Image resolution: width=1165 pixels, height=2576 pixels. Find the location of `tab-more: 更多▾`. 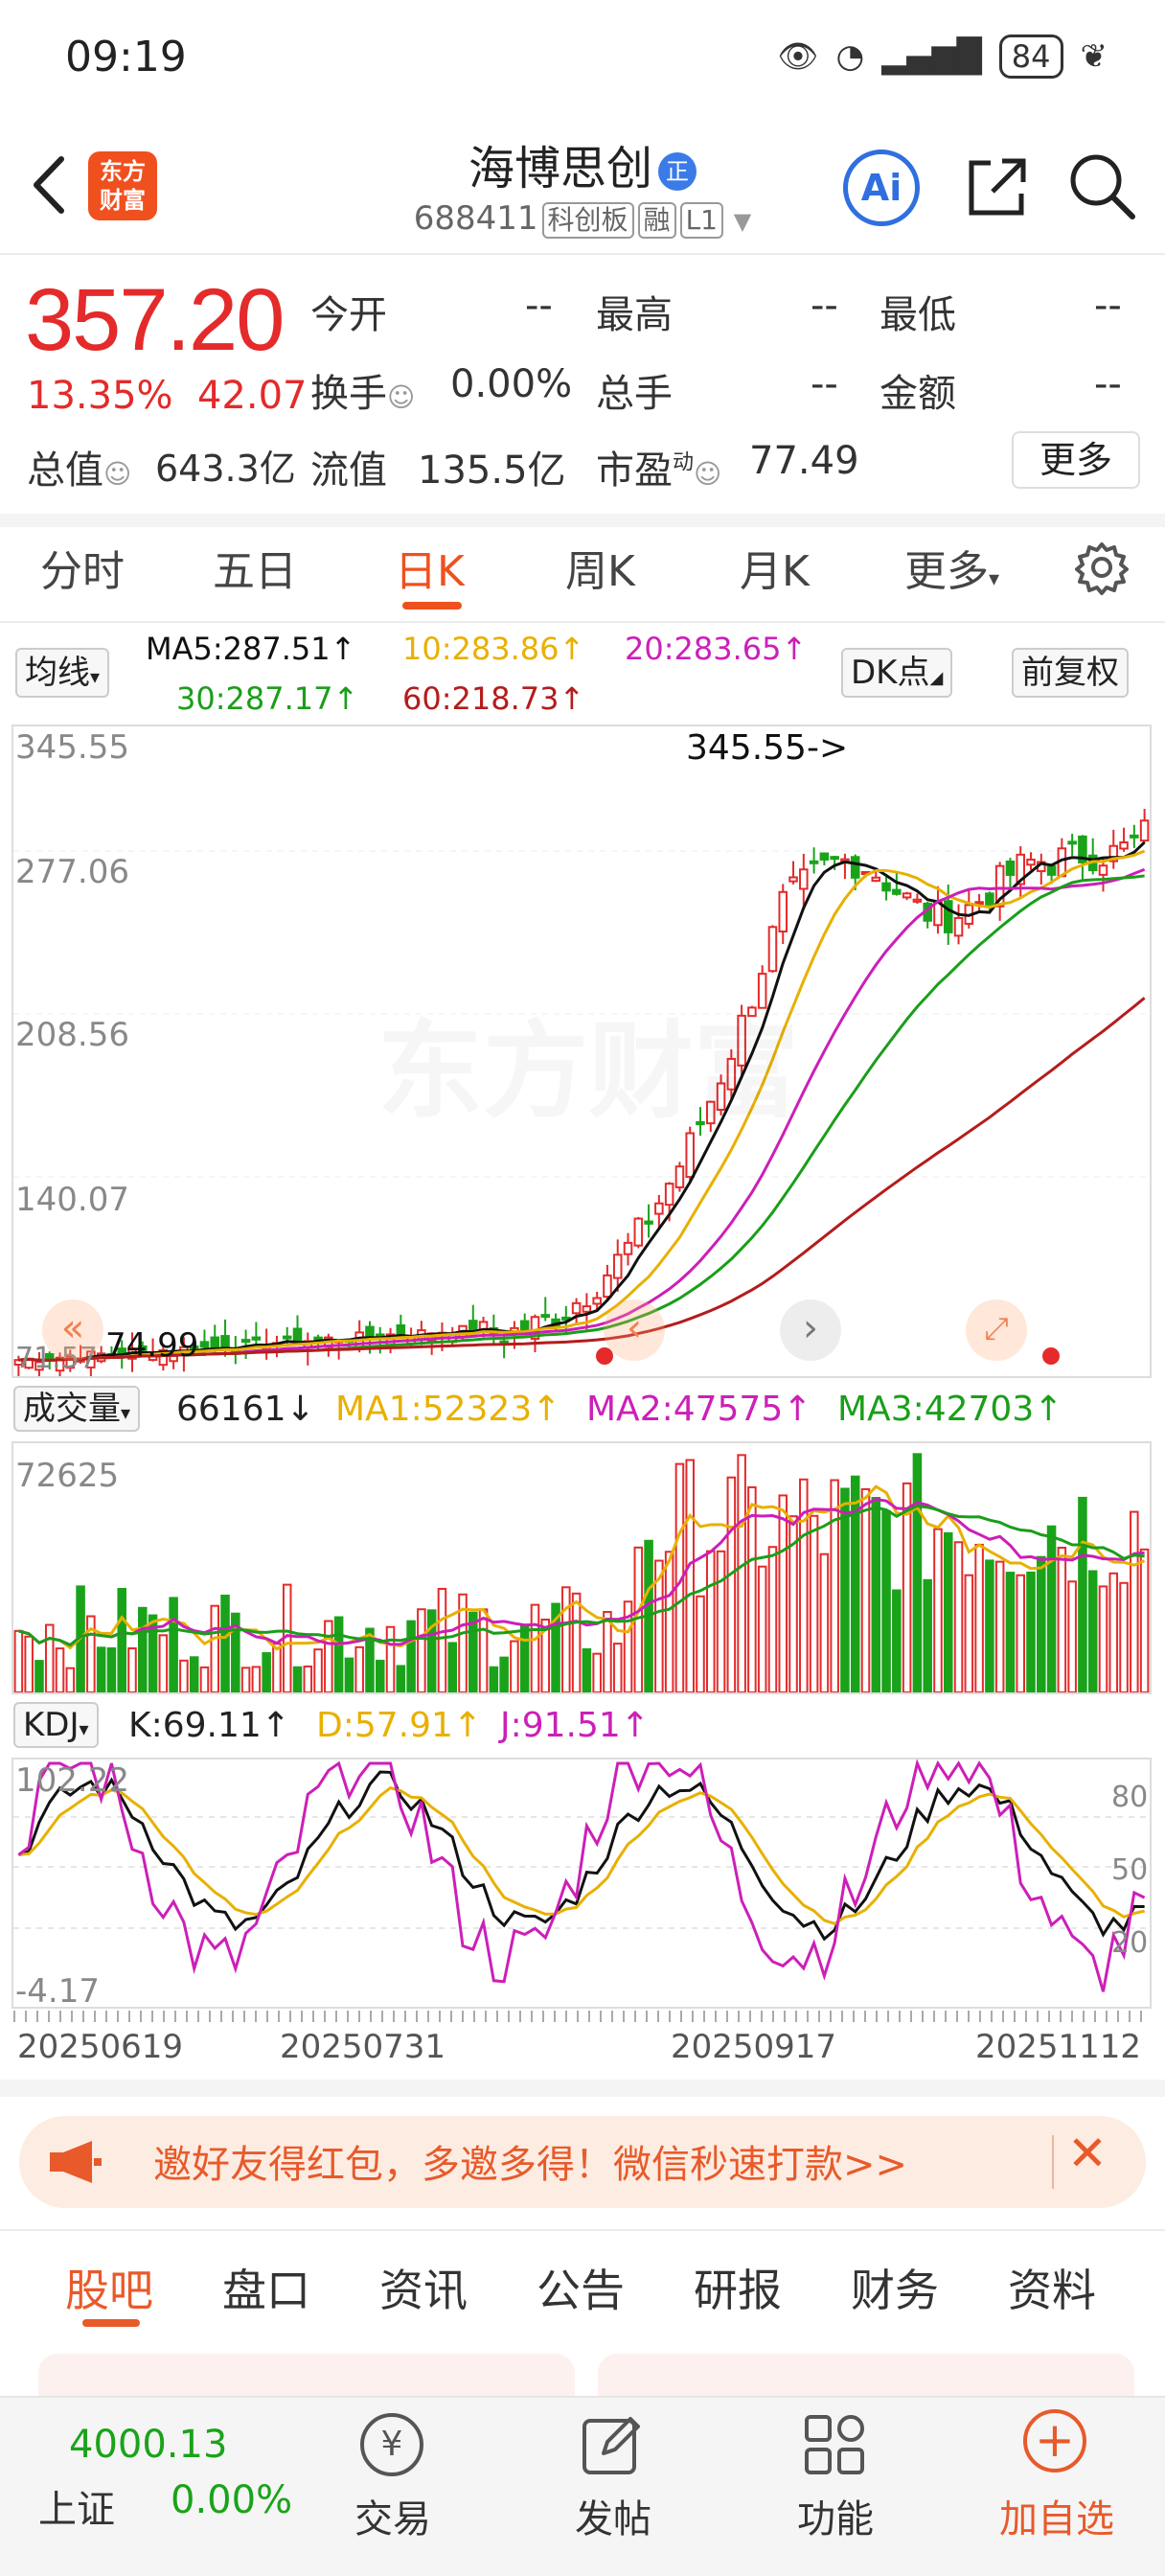

tab-more: 更多▾ is located at coordinates (952, 571).